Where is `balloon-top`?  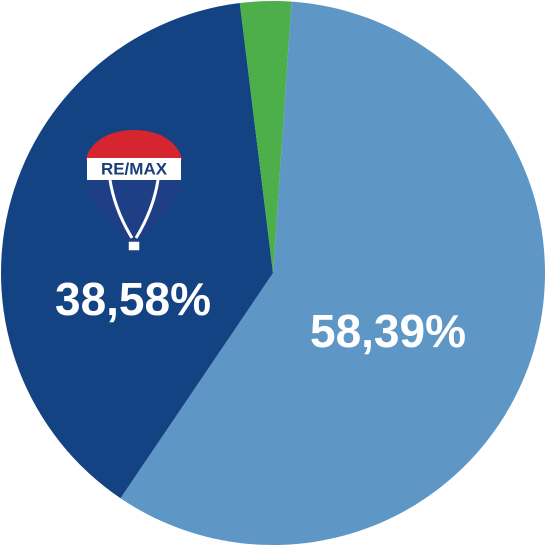
balloon-top is located at coordinates (134, 145).